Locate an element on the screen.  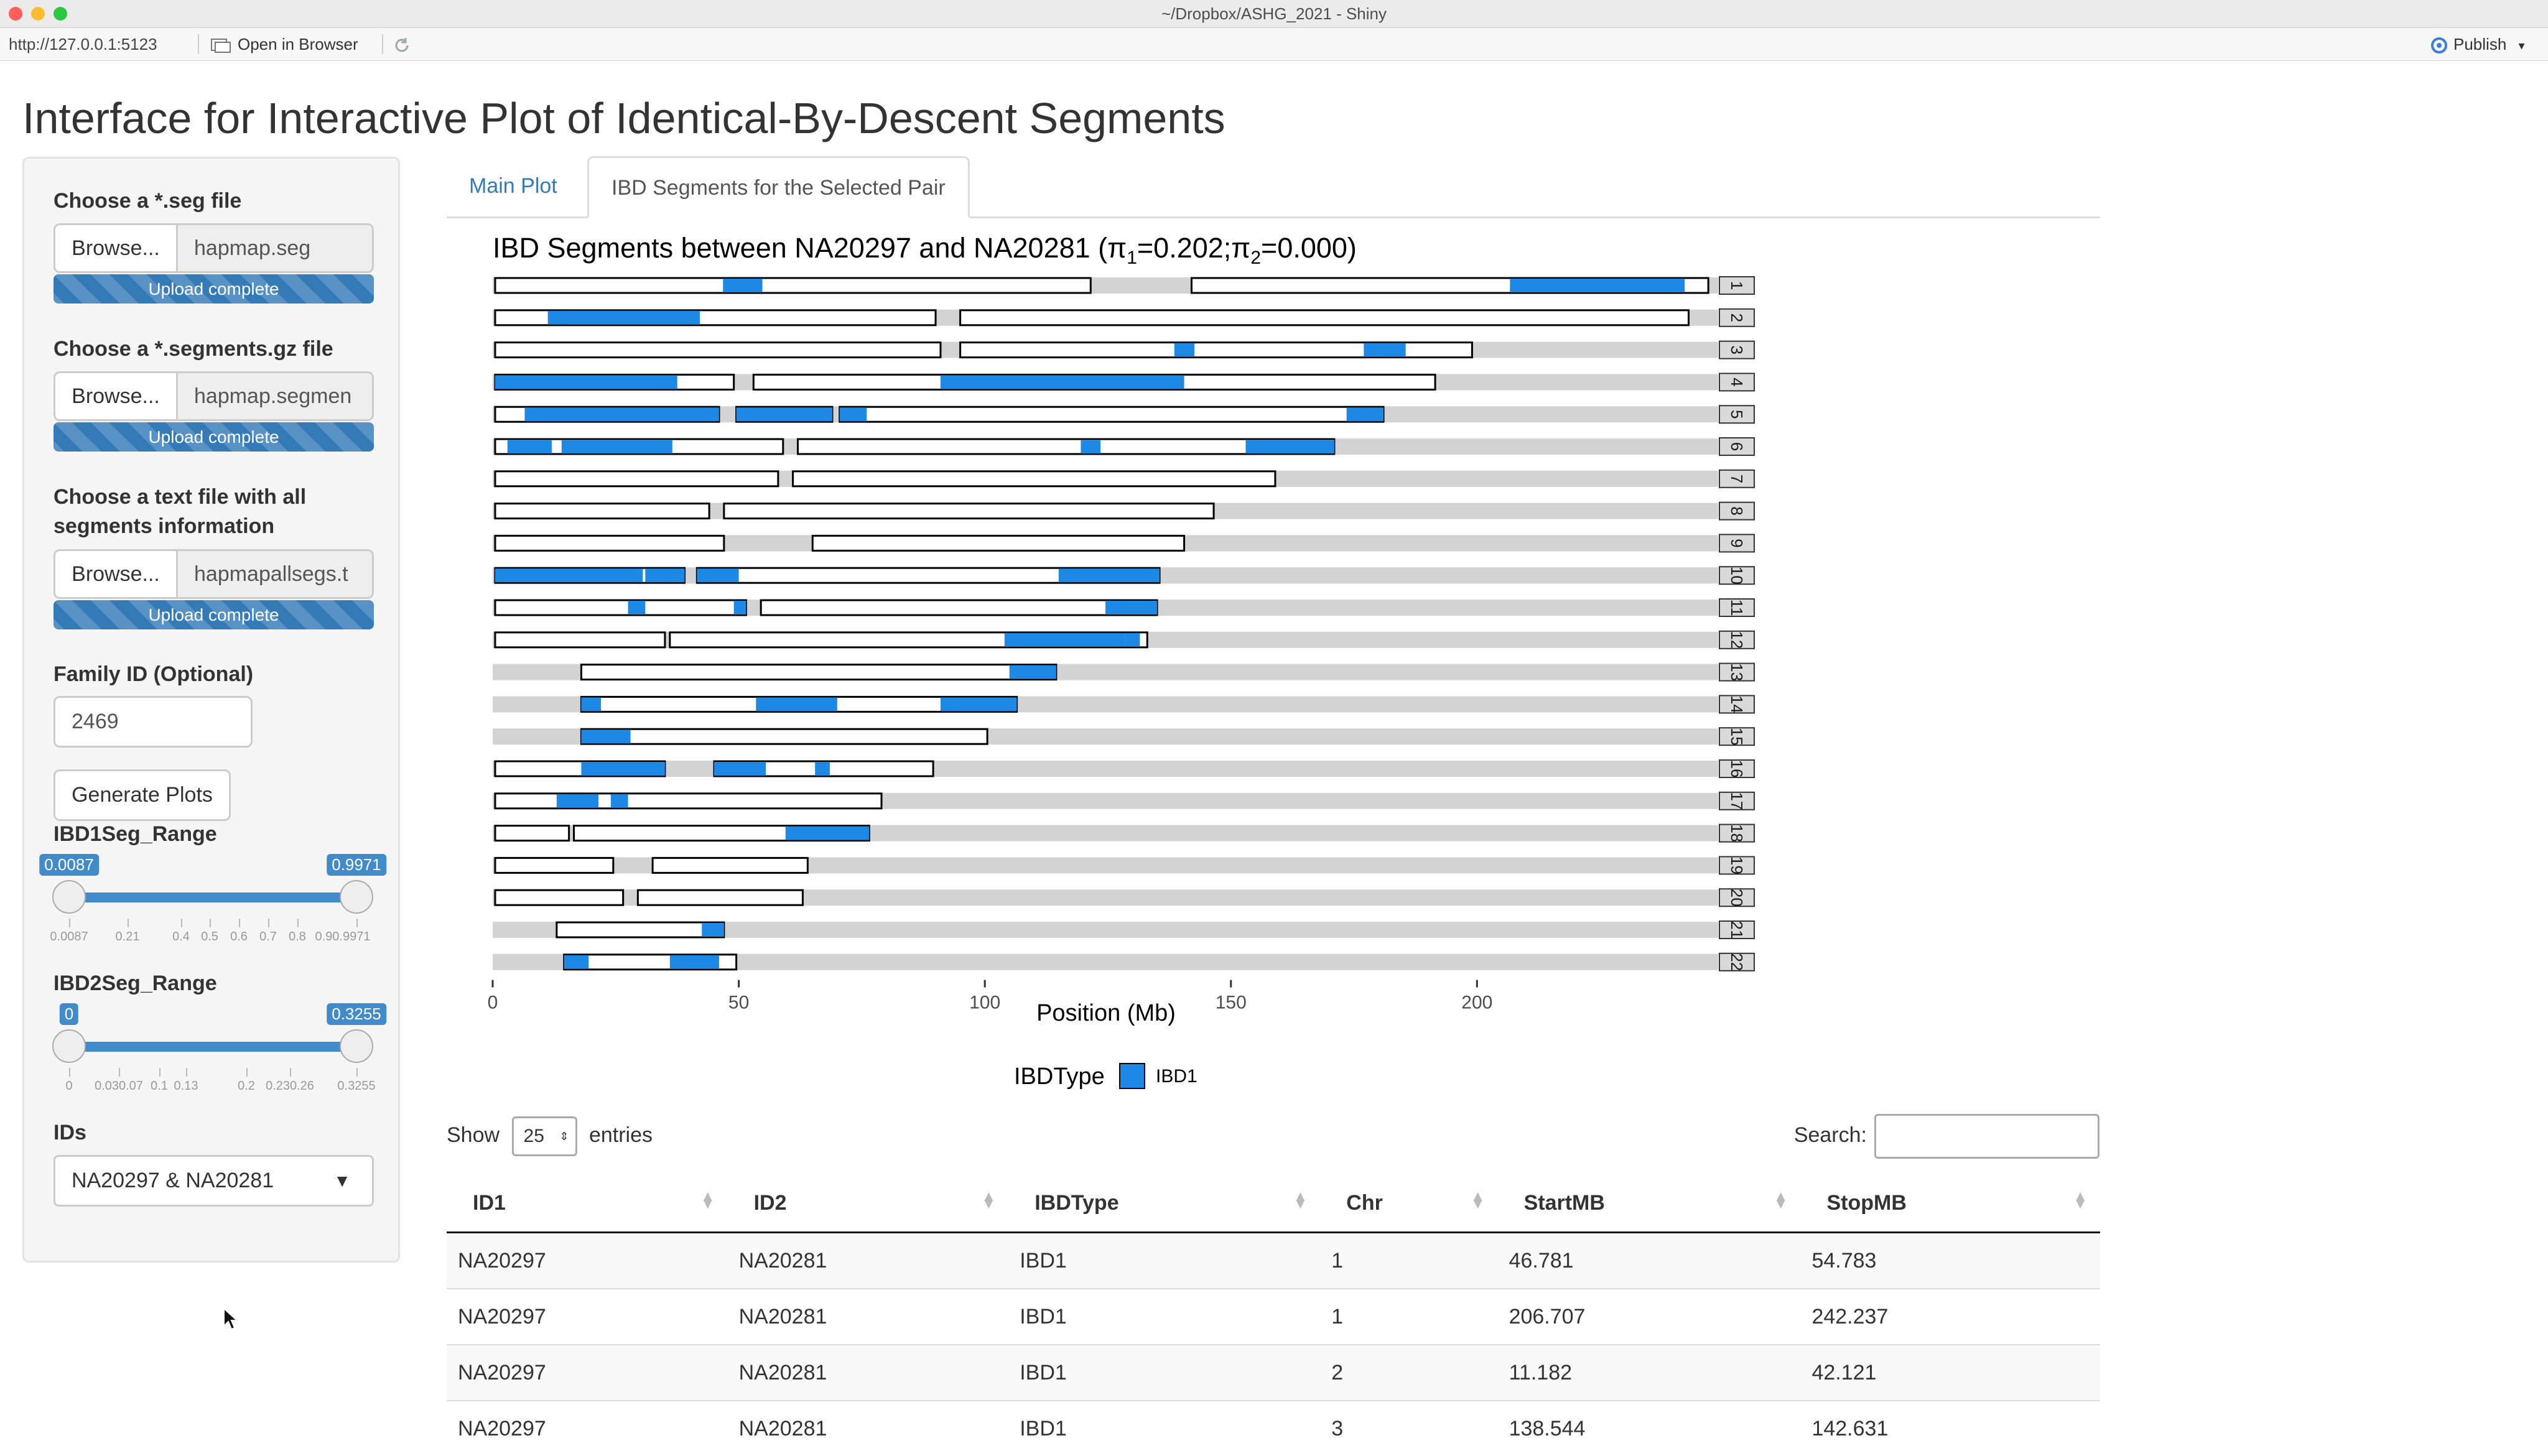
column-header-id1: ID1 ▲ ▼ is located at coordinates (588, 1203).